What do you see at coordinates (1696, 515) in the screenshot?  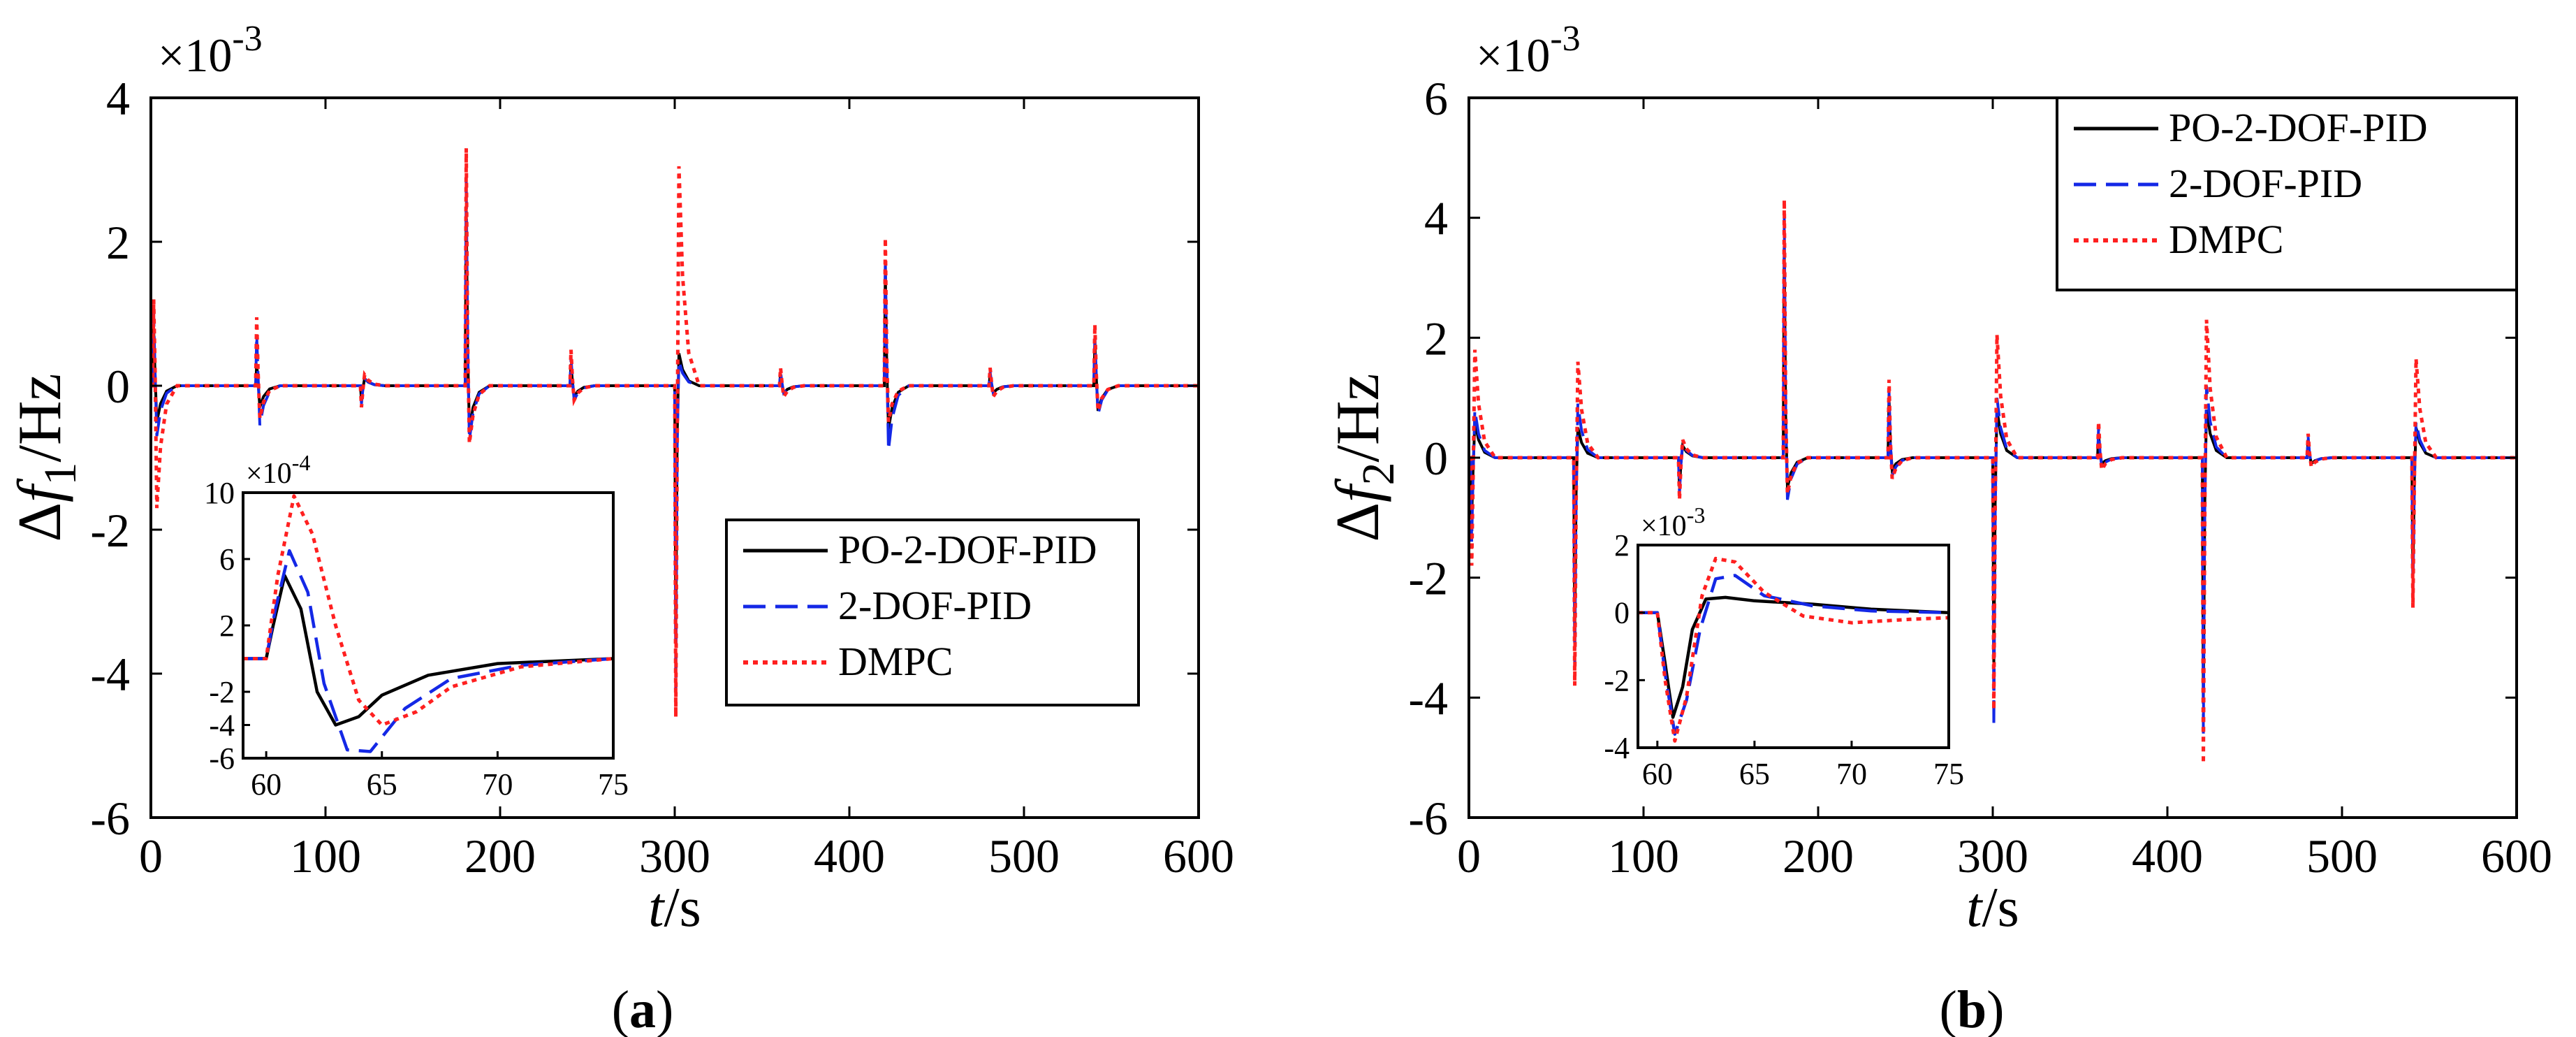 I see `inset-multiplier-exp: -3` at bounding box center [1696, 515].